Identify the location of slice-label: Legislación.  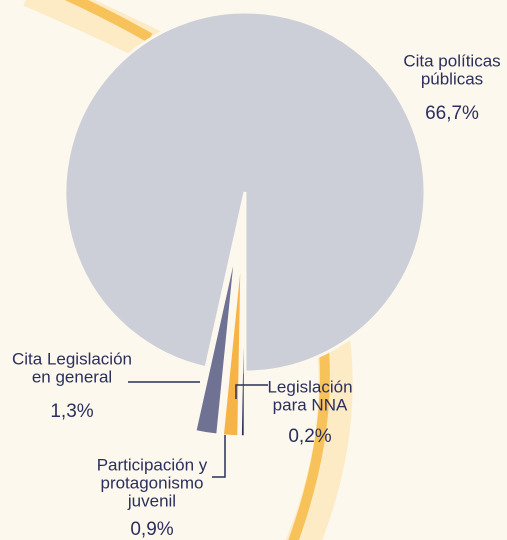
(309, 386).